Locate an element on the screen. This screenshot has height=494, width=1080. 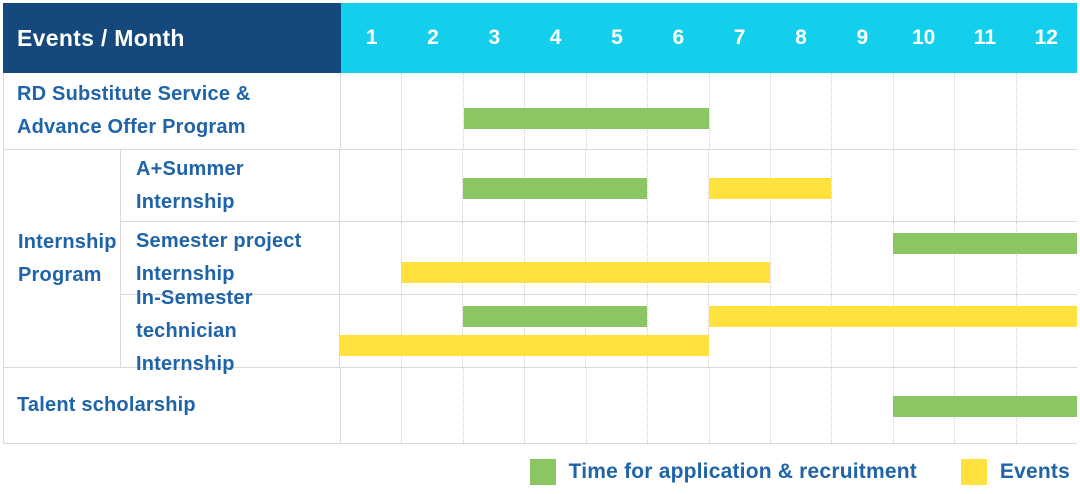
month-header-3: 3 is located at coordinates (494, 37).